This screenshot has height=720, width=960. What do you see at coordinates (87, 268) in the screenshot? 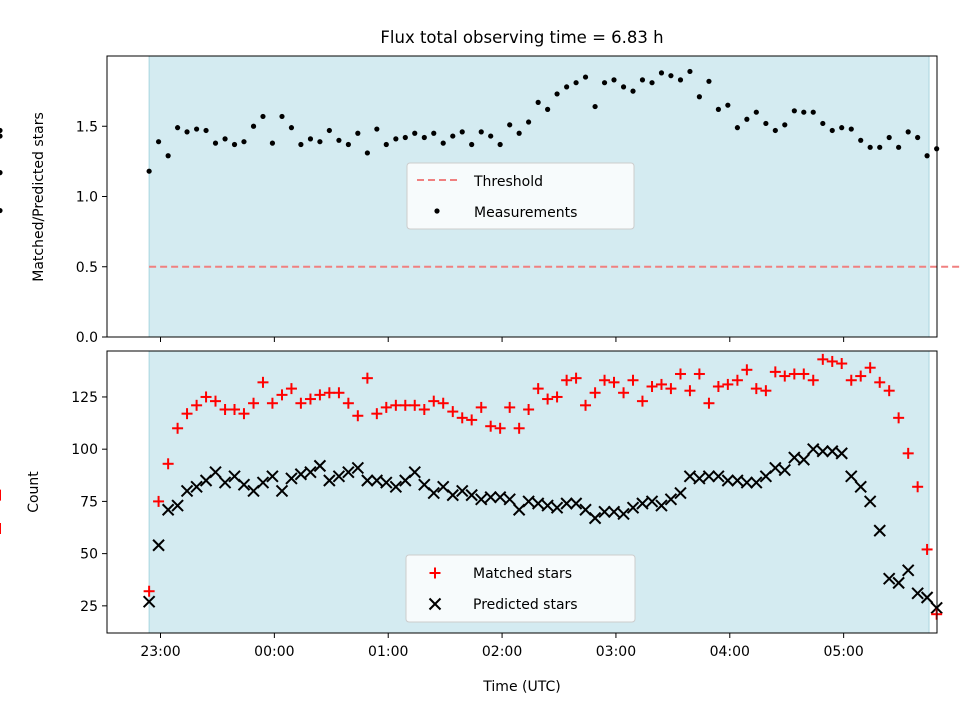
I see `y-tick-label: 0.5` at bounding box center [87, 268].